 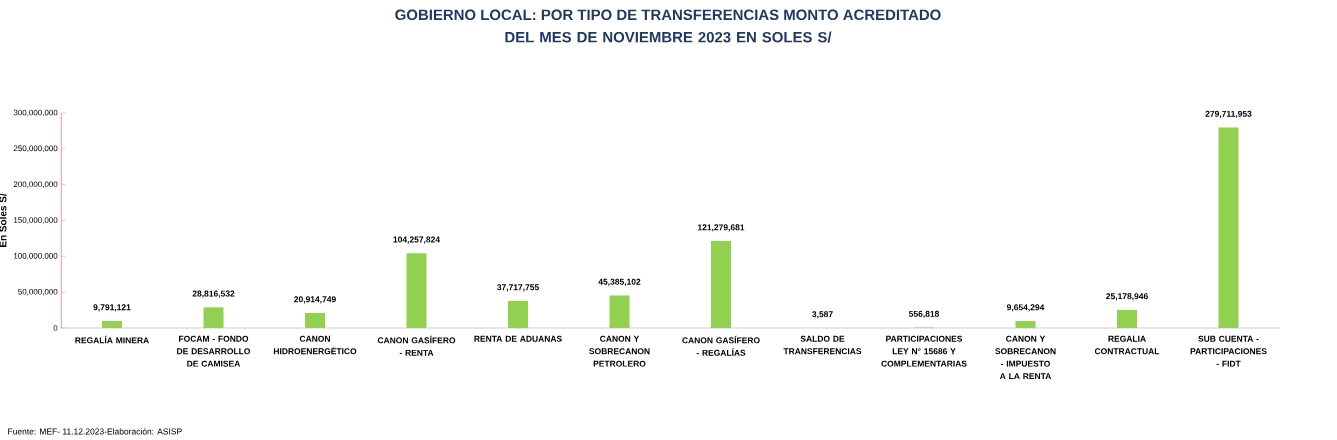 I want to click on x-tick-label: PARTICIPACIONES LEY N° 15686 Y COMPLEMENTARIAS, so click(x=924, y=351).